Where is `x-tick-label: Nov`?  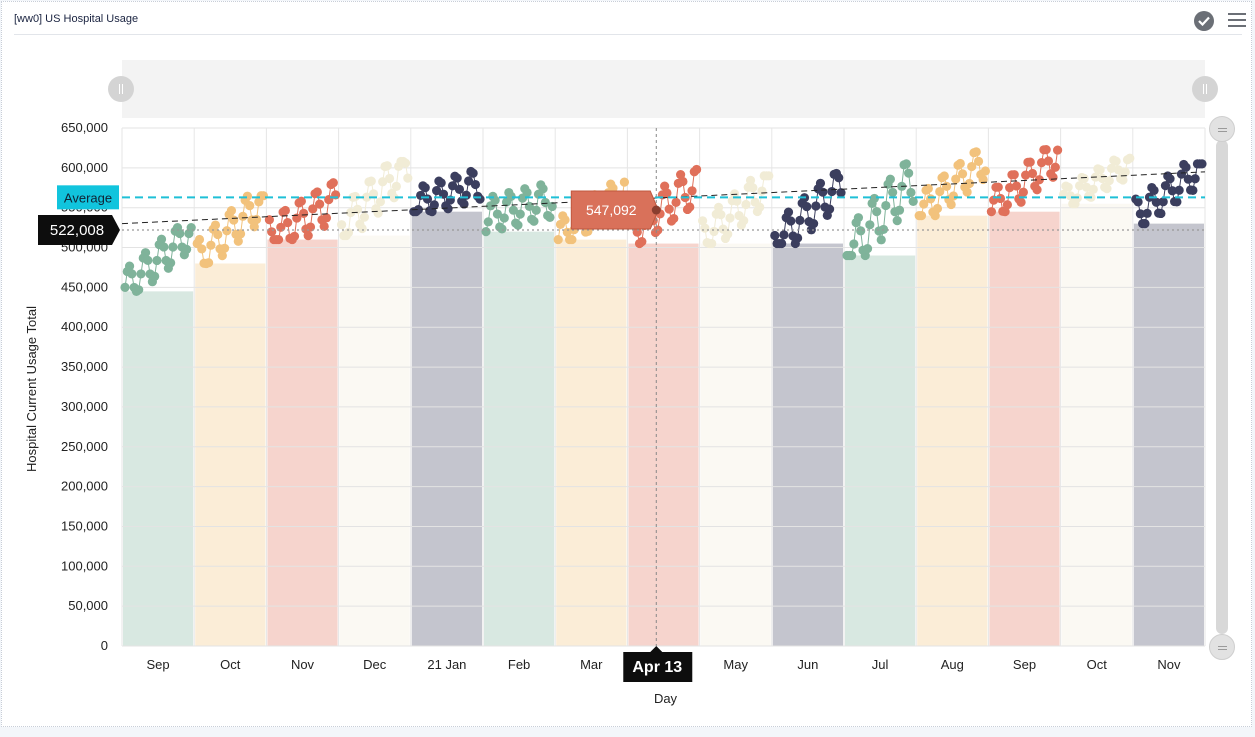
x-tick-label: Nov is located at coordinates (1169, 664).